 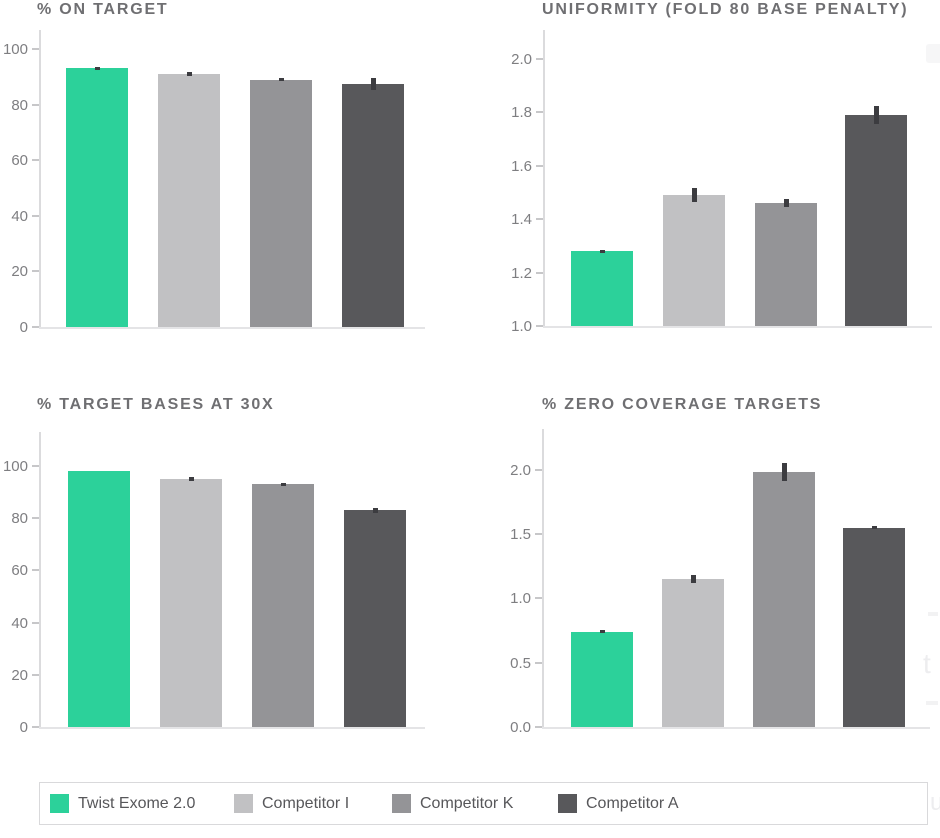 What do you see at coordinates (19, 623) in the screenshot?
I see `y-tick-label: 40` at bounding box center [19, 623].